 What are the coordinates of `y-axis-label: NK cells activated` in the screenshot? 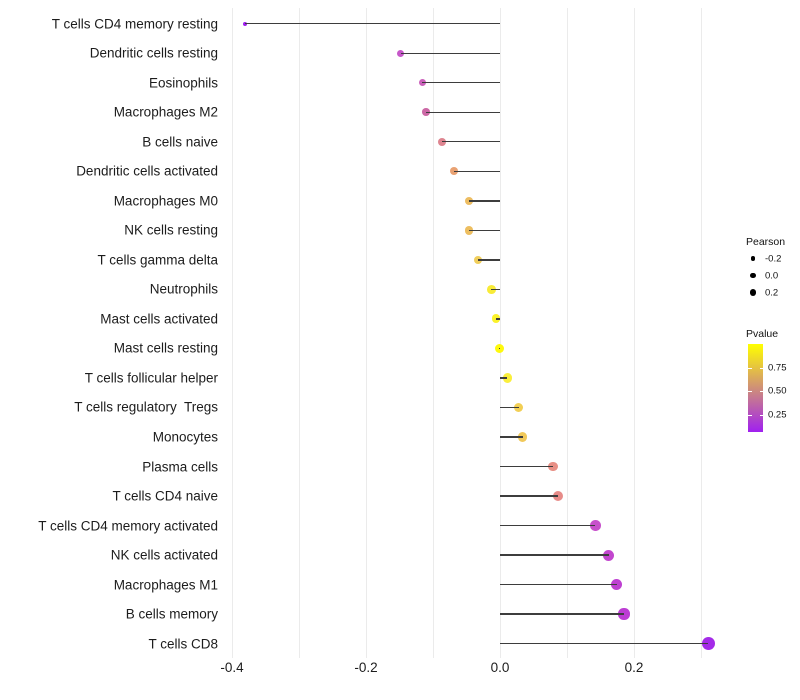 It's located at (164, 555).